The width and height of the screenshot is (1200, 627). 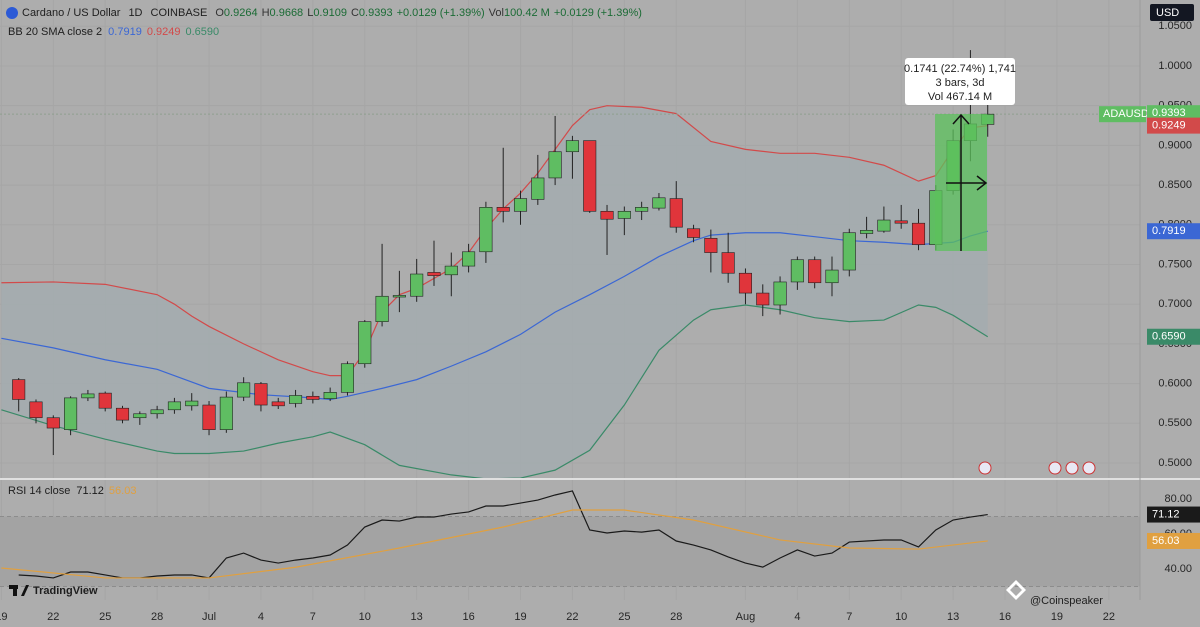 I want to click on credit-icon, so click(x=1016, y=590).